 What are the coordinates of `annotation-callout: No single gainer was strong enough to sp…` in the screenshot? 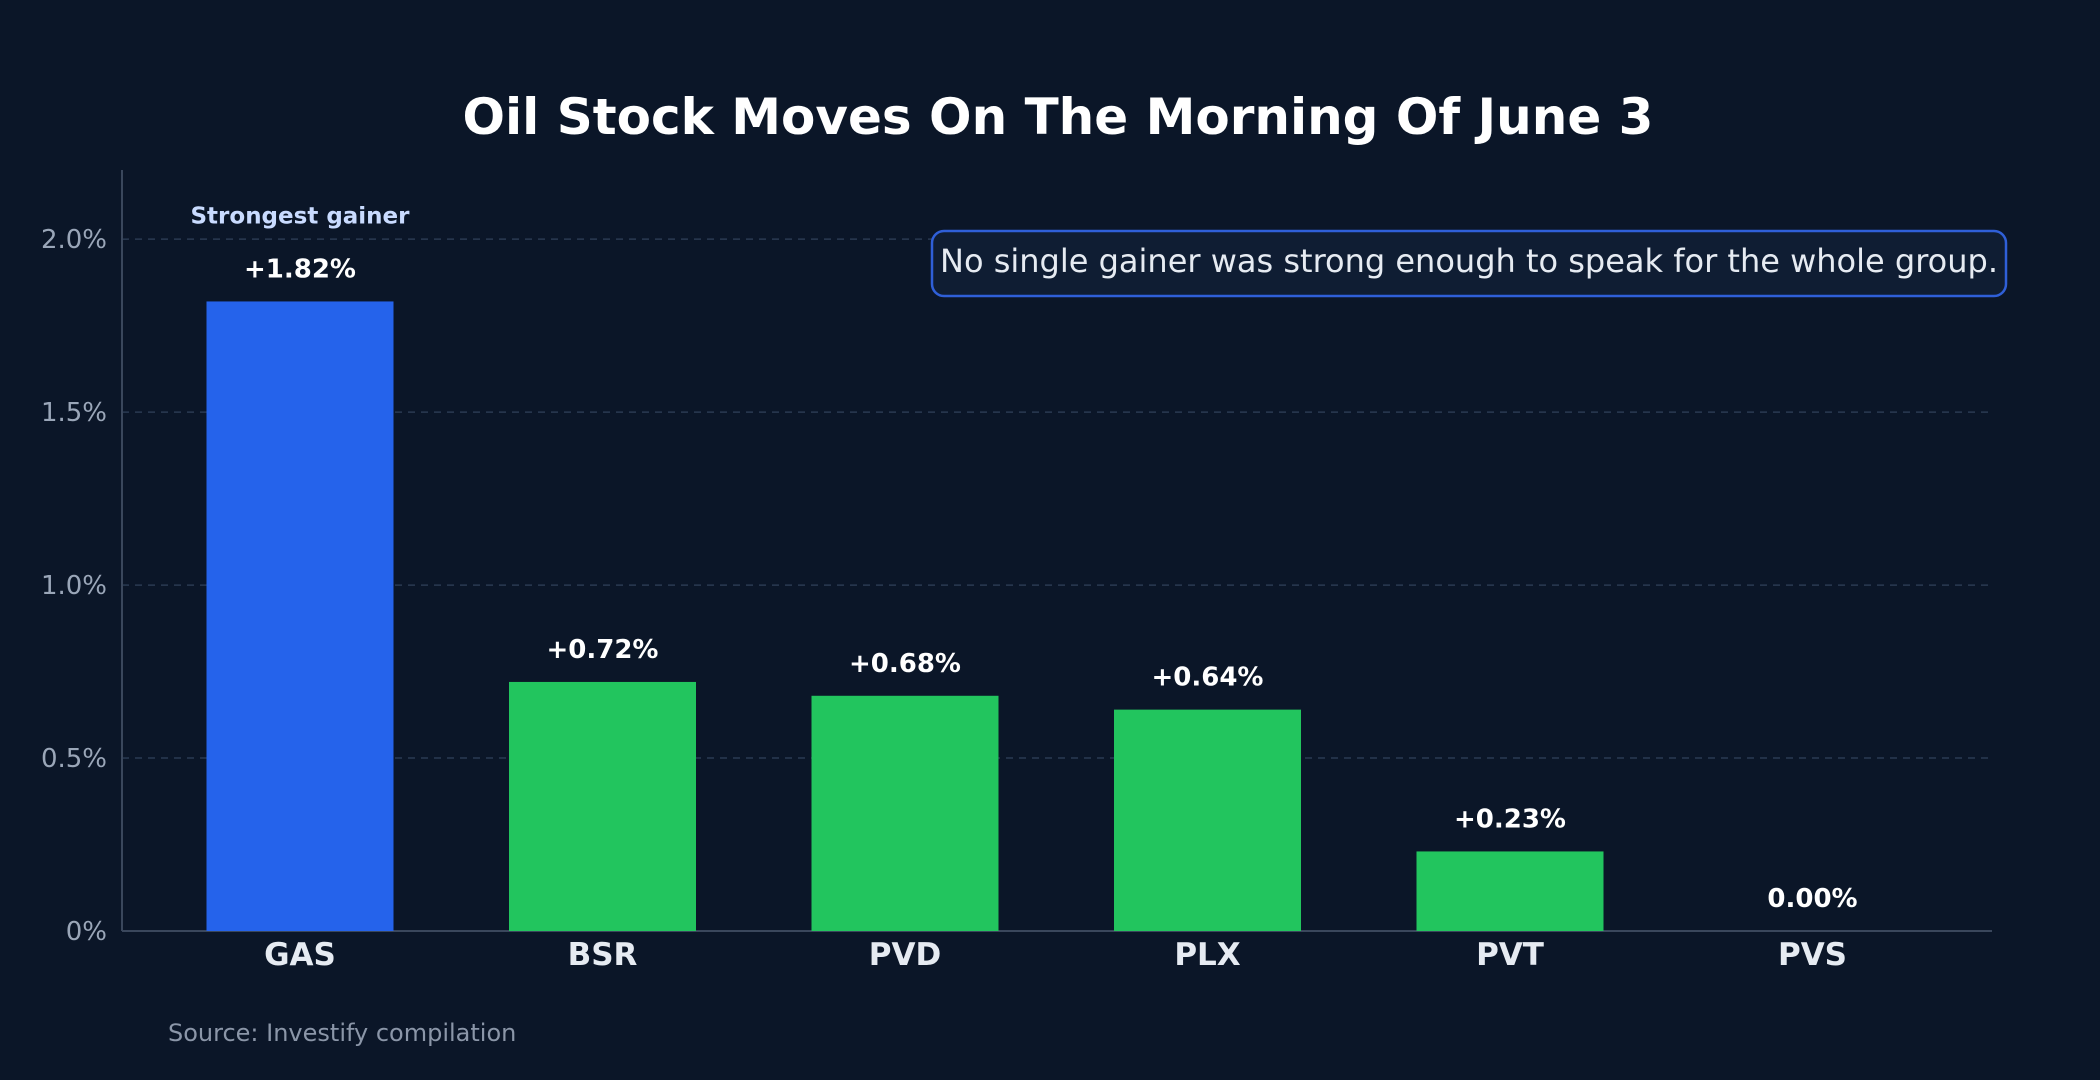 It's located at (1469, 263).